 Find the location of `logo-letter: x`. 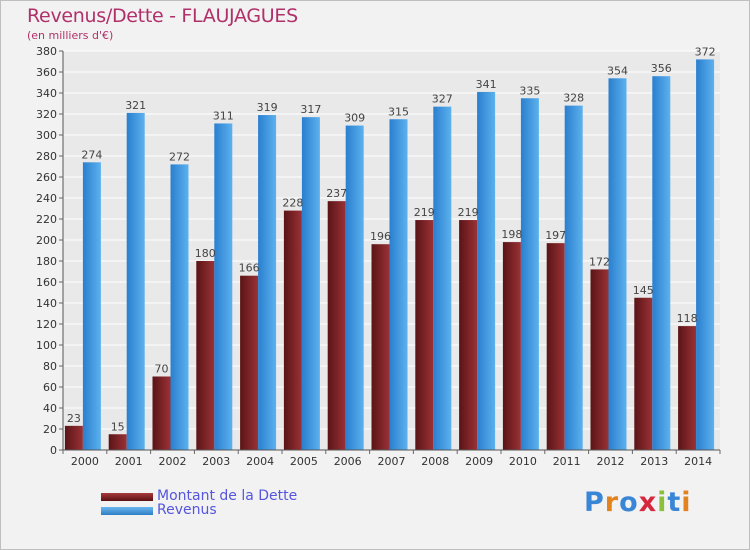

logo-letter: x is located at coordinates (648, 502).